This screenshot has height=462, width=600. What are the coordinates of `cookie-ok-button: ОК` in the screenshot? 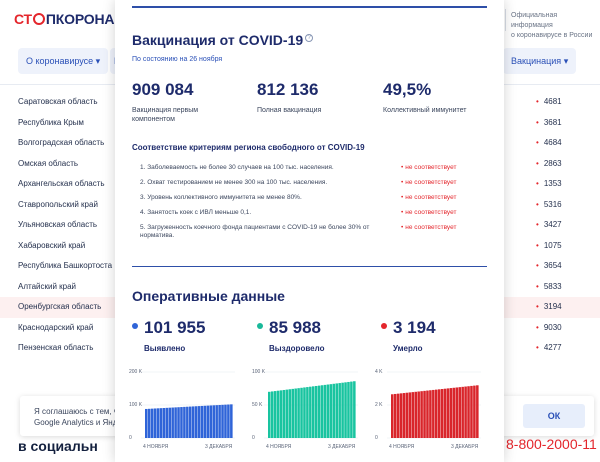 It's located at (554, 416).